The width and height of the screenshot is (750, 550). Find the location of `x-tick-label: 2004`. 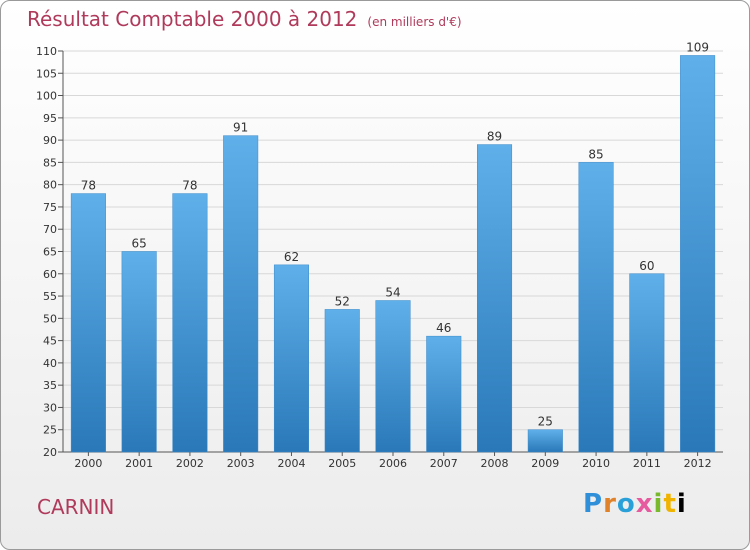

x-tick-label: 2004 is located at coordinates (291, 463).